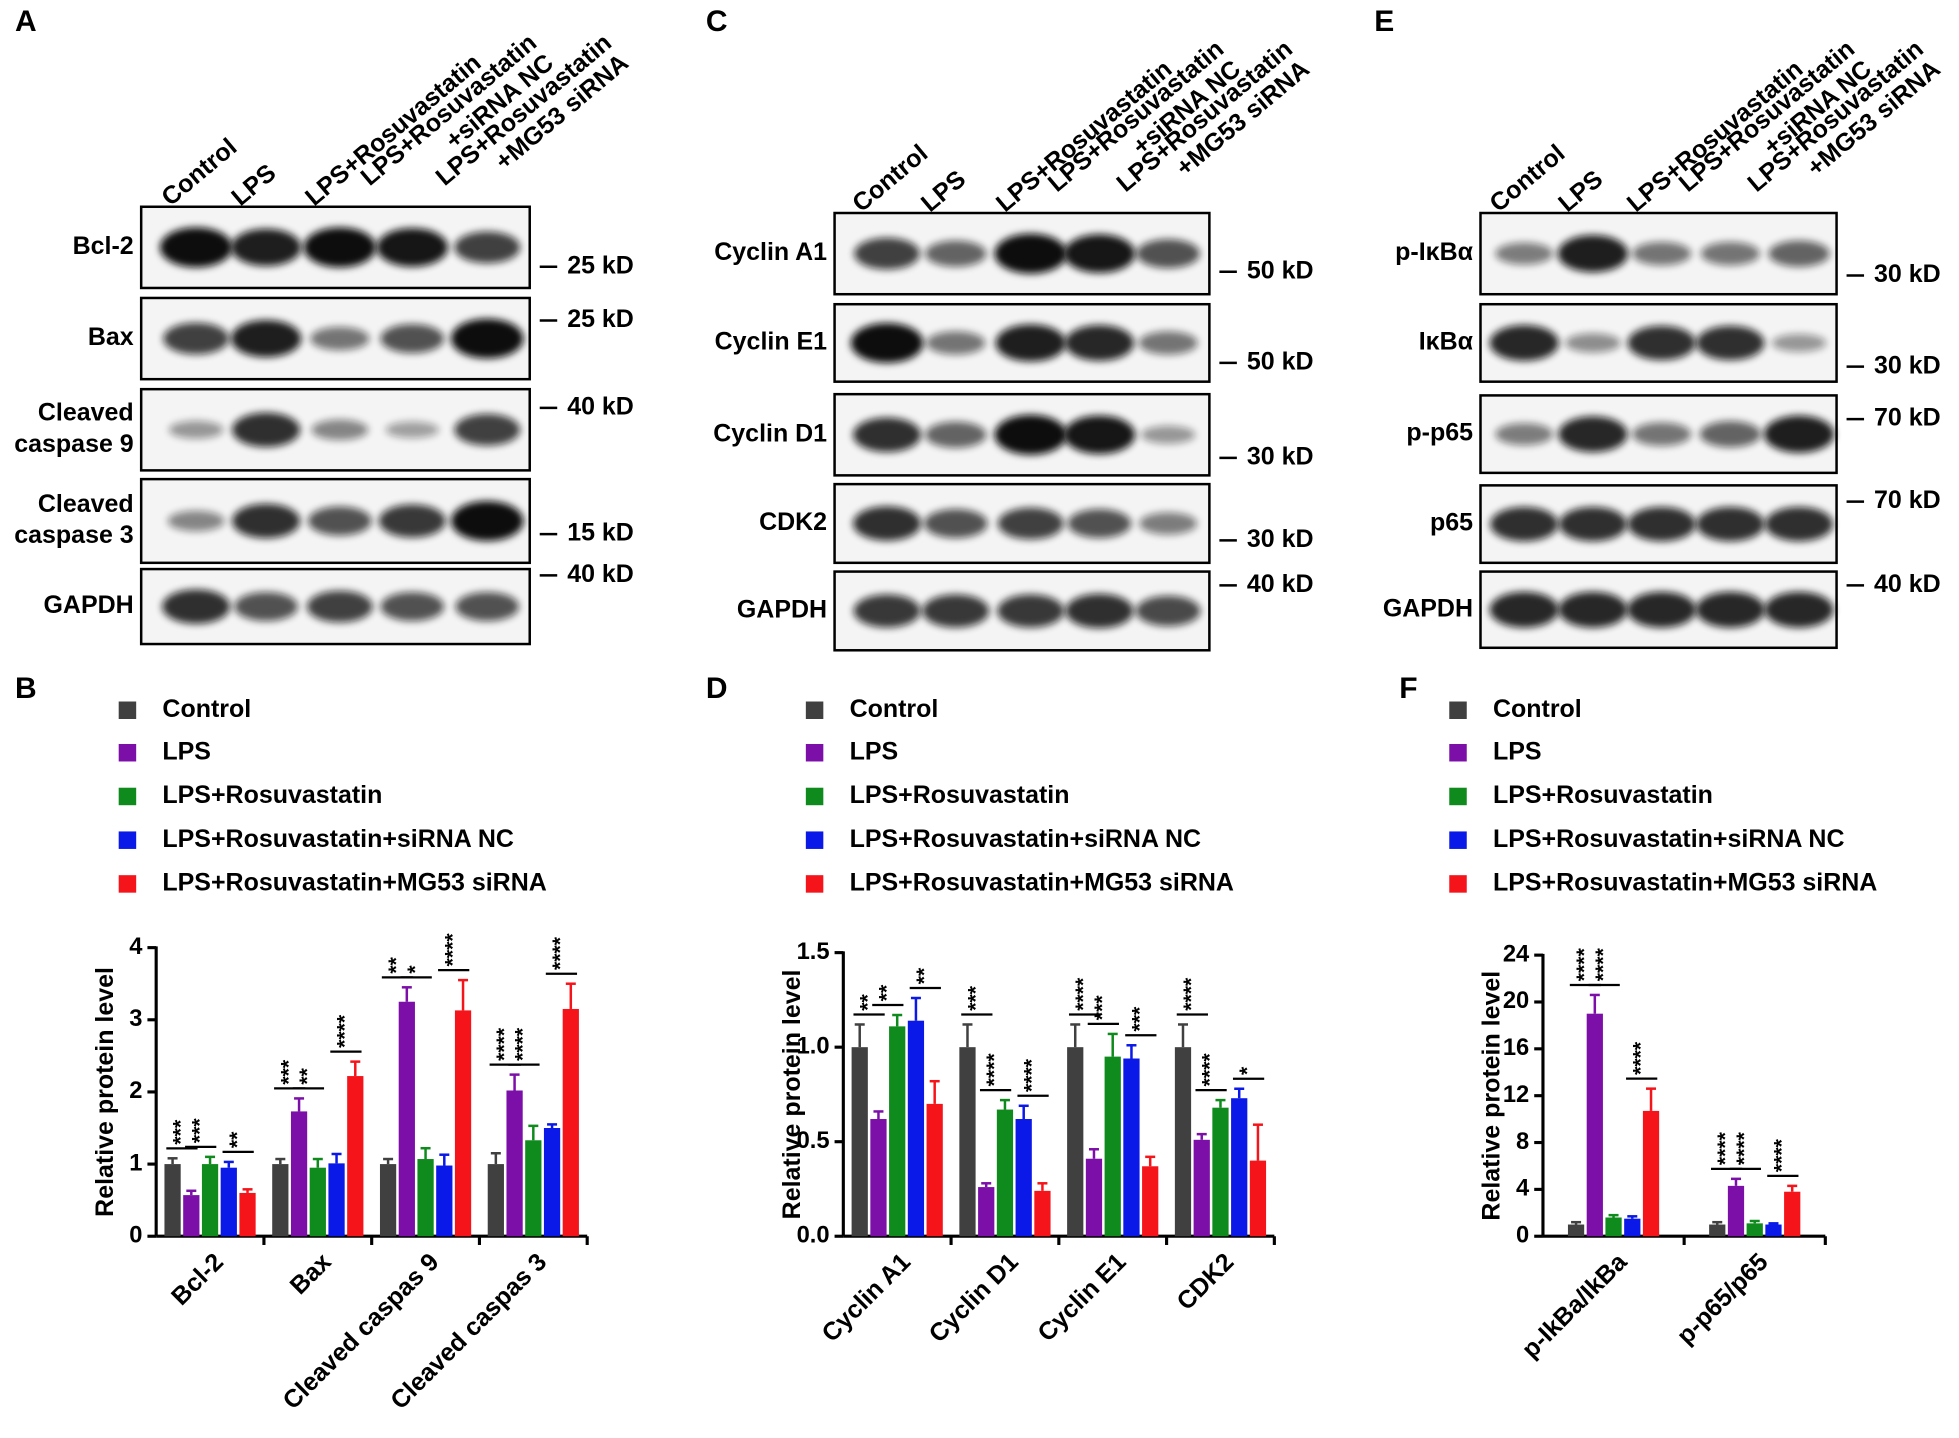  I want to click on legend-label: Control, so click(1537, 709).